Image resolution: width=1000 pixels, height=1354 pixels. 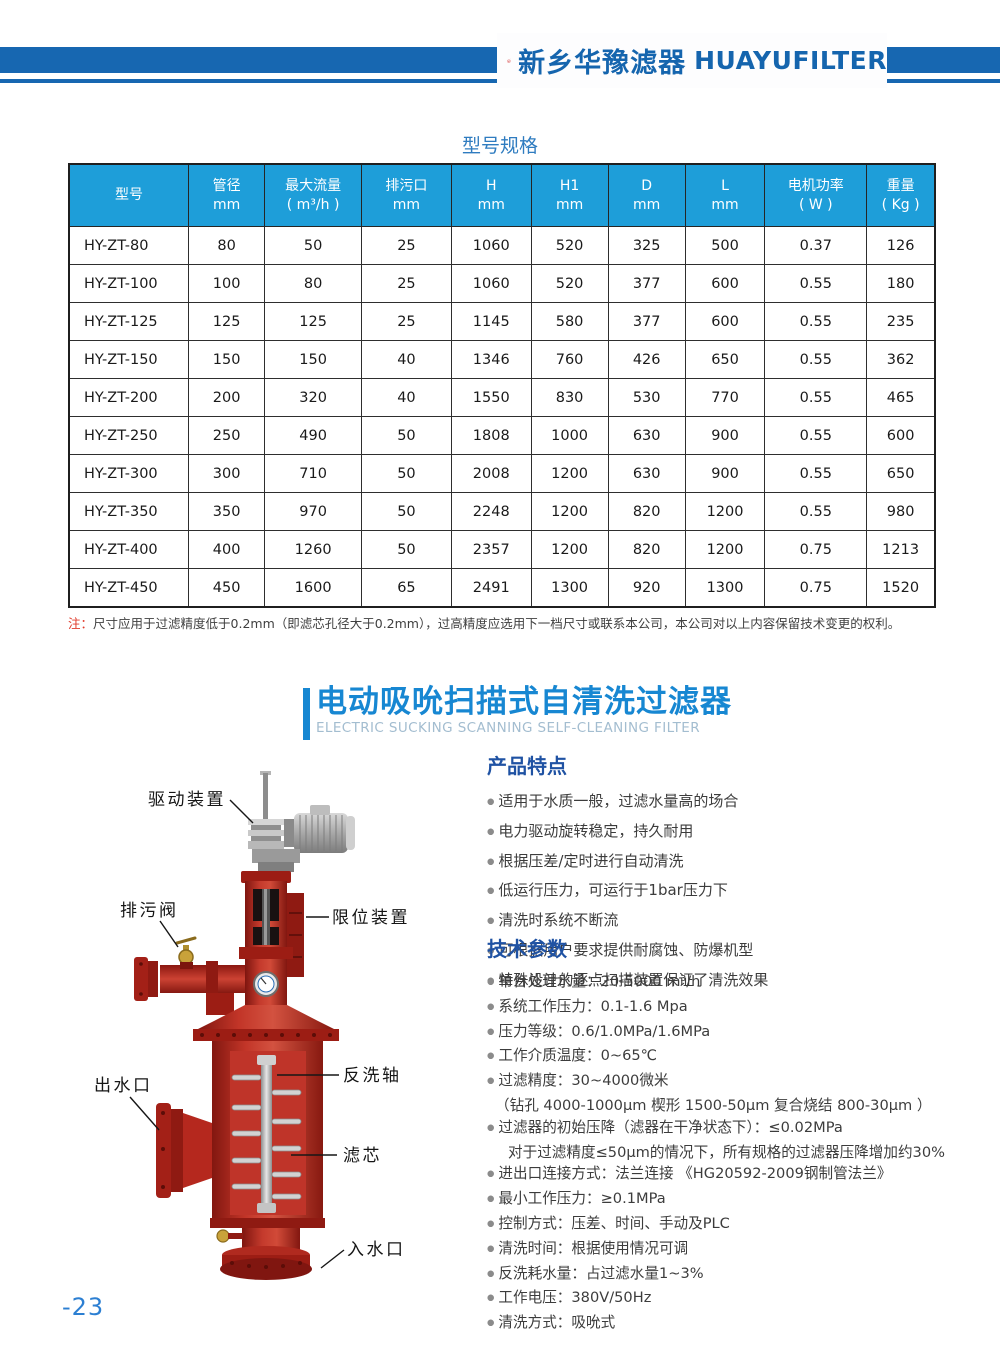 What do you see at coordinates (816, 195) in the screenshot?
I see `column-header: 电机功率( W )` at bounding box center [816, 195].